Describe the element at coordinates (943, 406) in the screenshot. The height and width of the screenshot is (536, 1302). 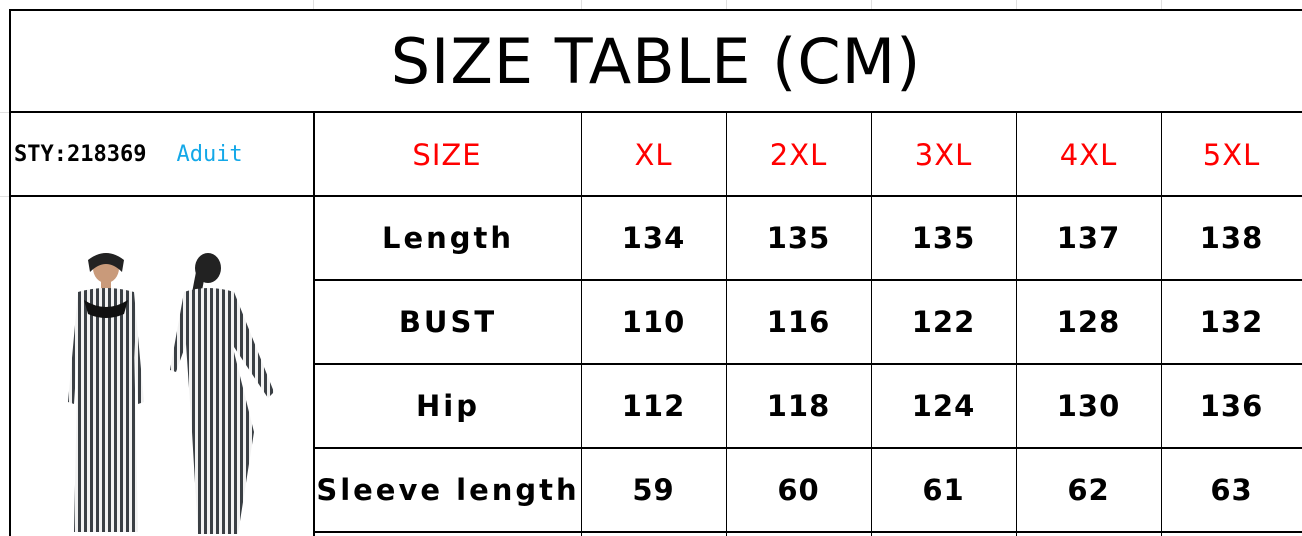
I see `measurement-cell: 124` at that location.